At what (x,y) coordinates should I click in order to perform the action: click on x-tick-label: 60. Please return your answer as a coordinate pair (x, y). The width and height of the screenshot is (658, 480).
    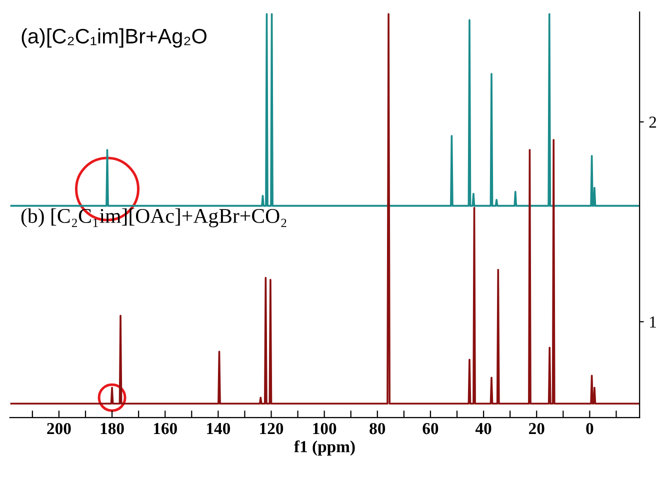
    Looking at the image, I should click on (430, 428).